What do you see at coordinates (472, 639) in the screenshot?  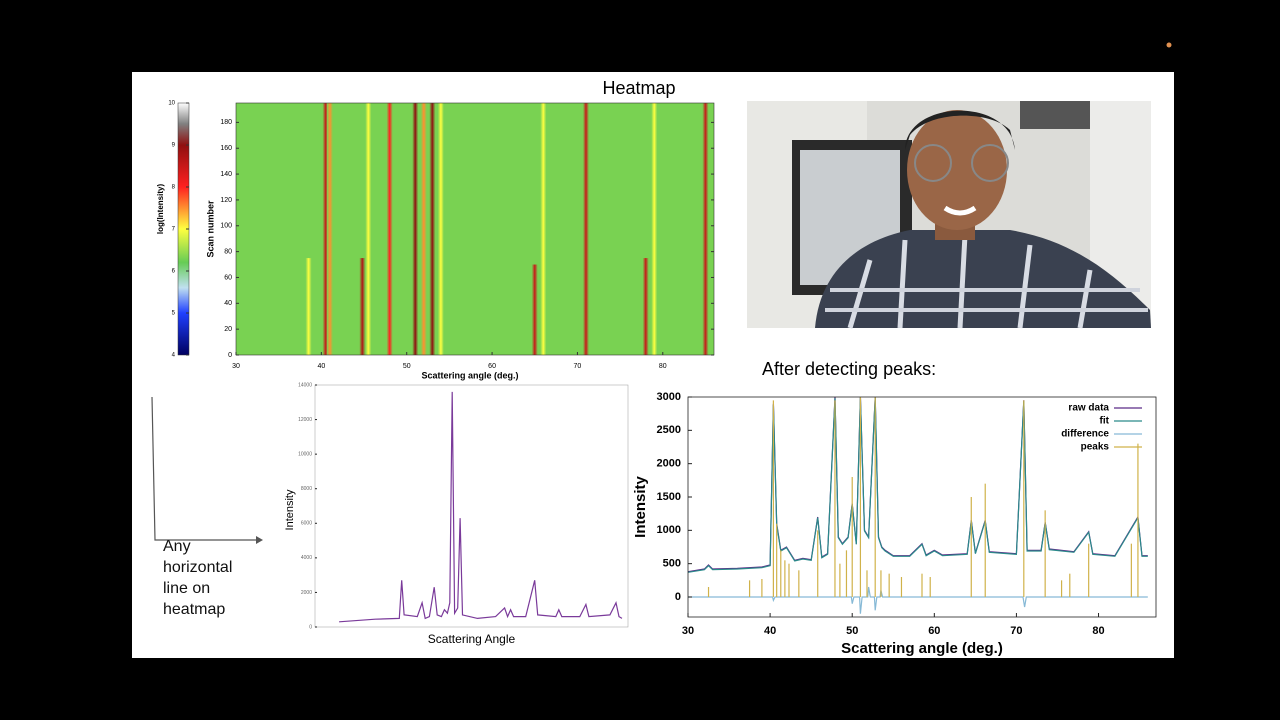 I see `x-axis-label: Scattering Angle` at bounding box center [472, 639].